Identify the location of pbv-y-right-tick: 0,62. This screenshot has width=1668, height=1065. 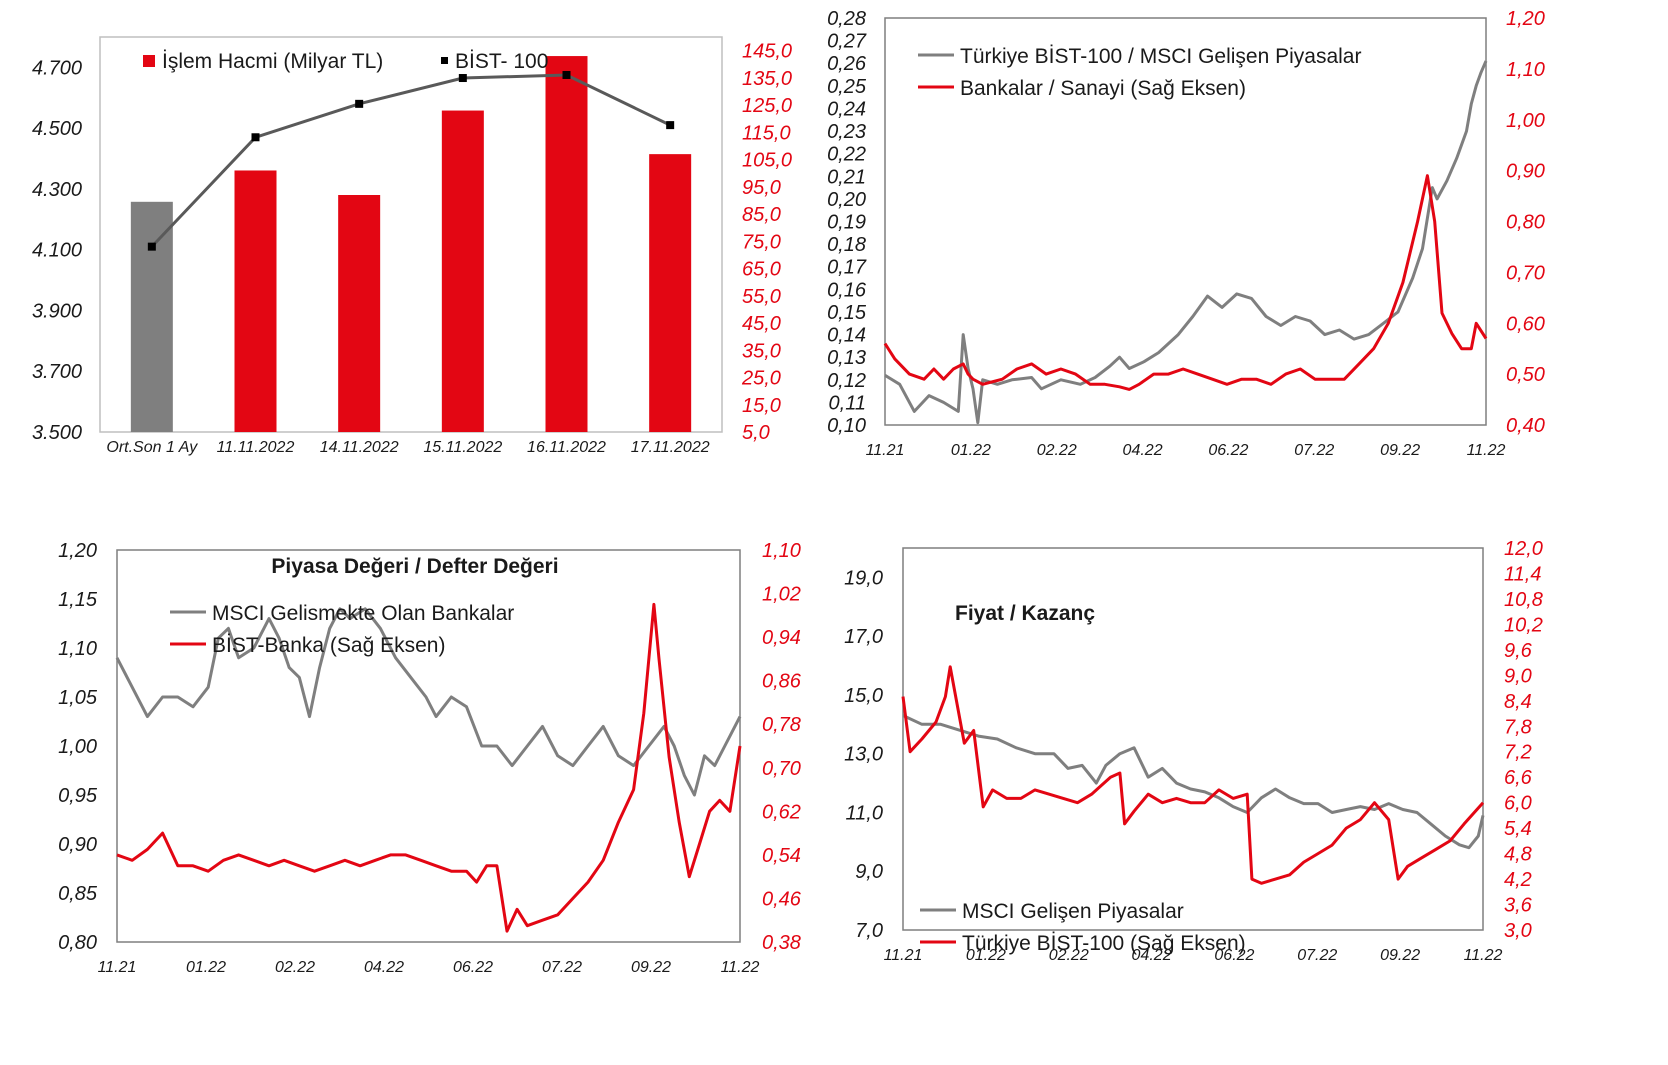
(781, 812).